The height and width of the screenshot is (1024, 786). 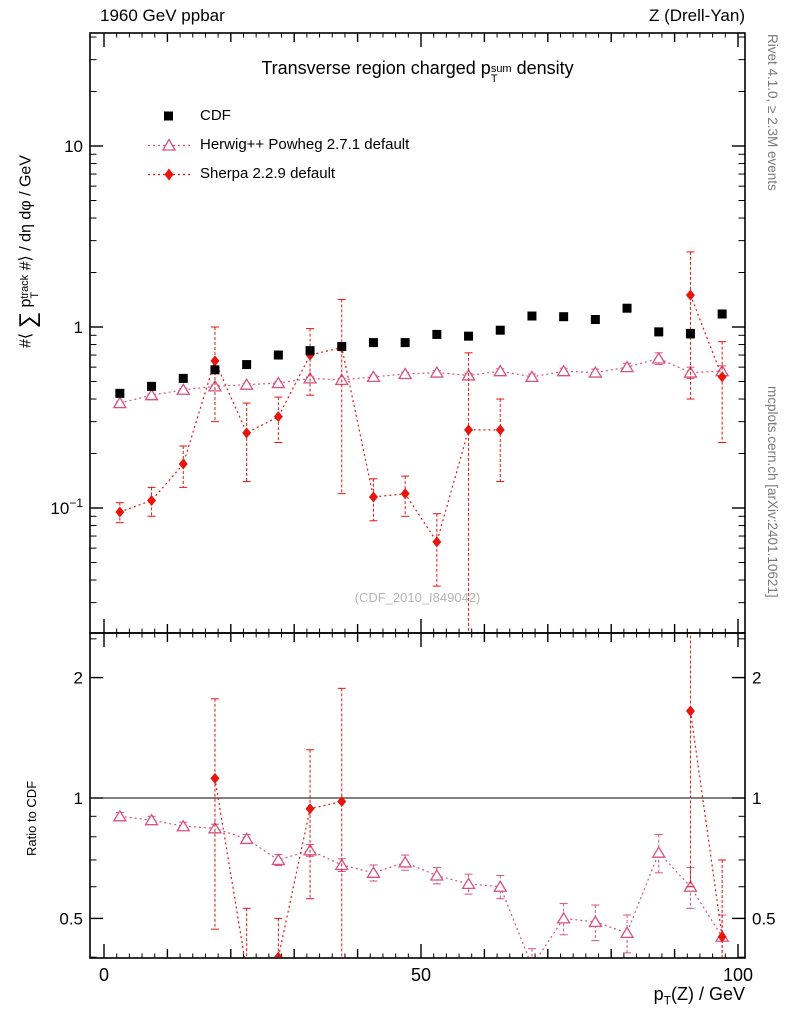 I want to click on legend-label: Herwig++ Powheg 2.7.1 default, so click(x=305, y=144).